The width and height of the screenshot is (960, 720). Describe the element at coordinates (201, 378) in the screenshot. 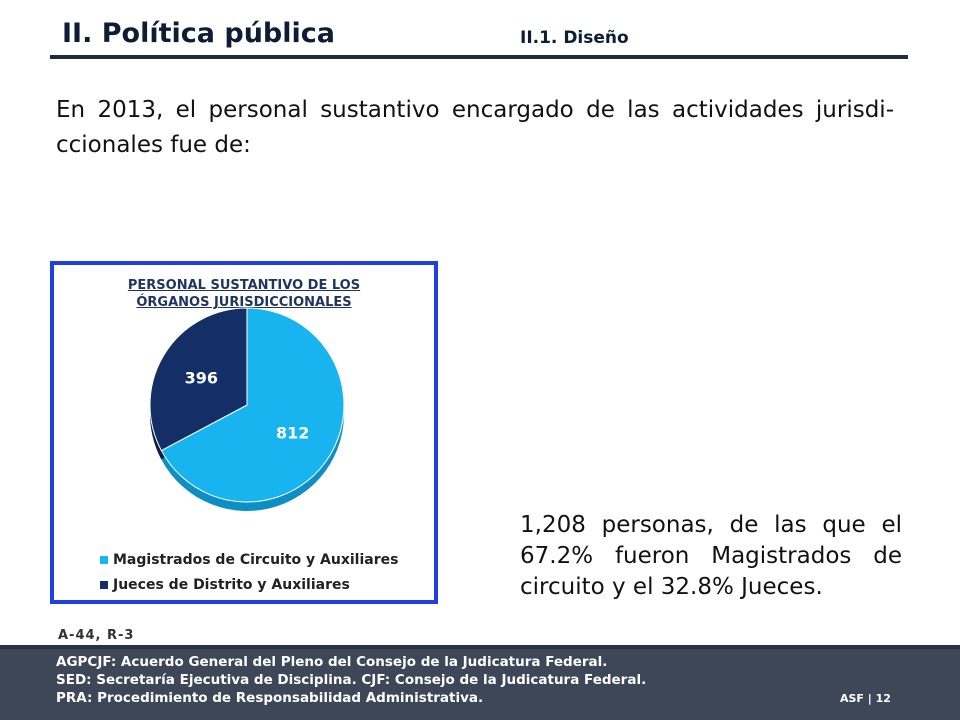

I see `pie-label-jueces: 396` at that location.